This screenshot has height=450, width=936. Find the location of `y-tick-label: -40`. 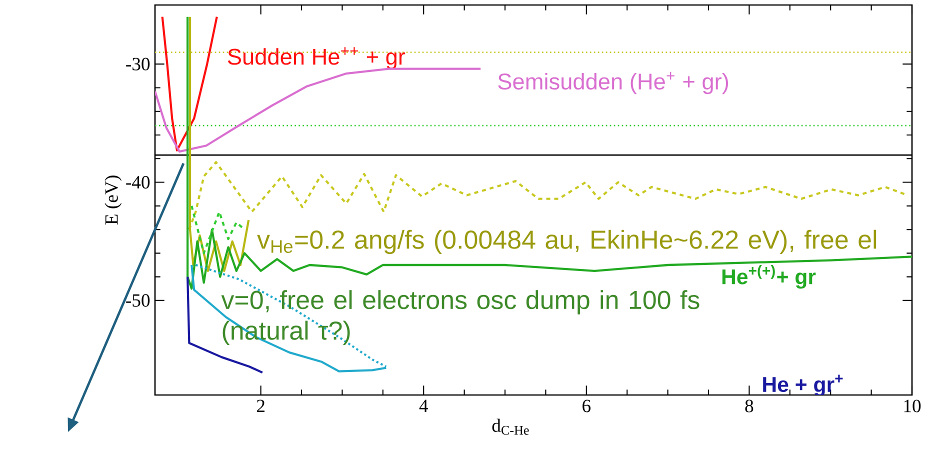

y-tick-label: -40 is located at coordinates (138, 182).